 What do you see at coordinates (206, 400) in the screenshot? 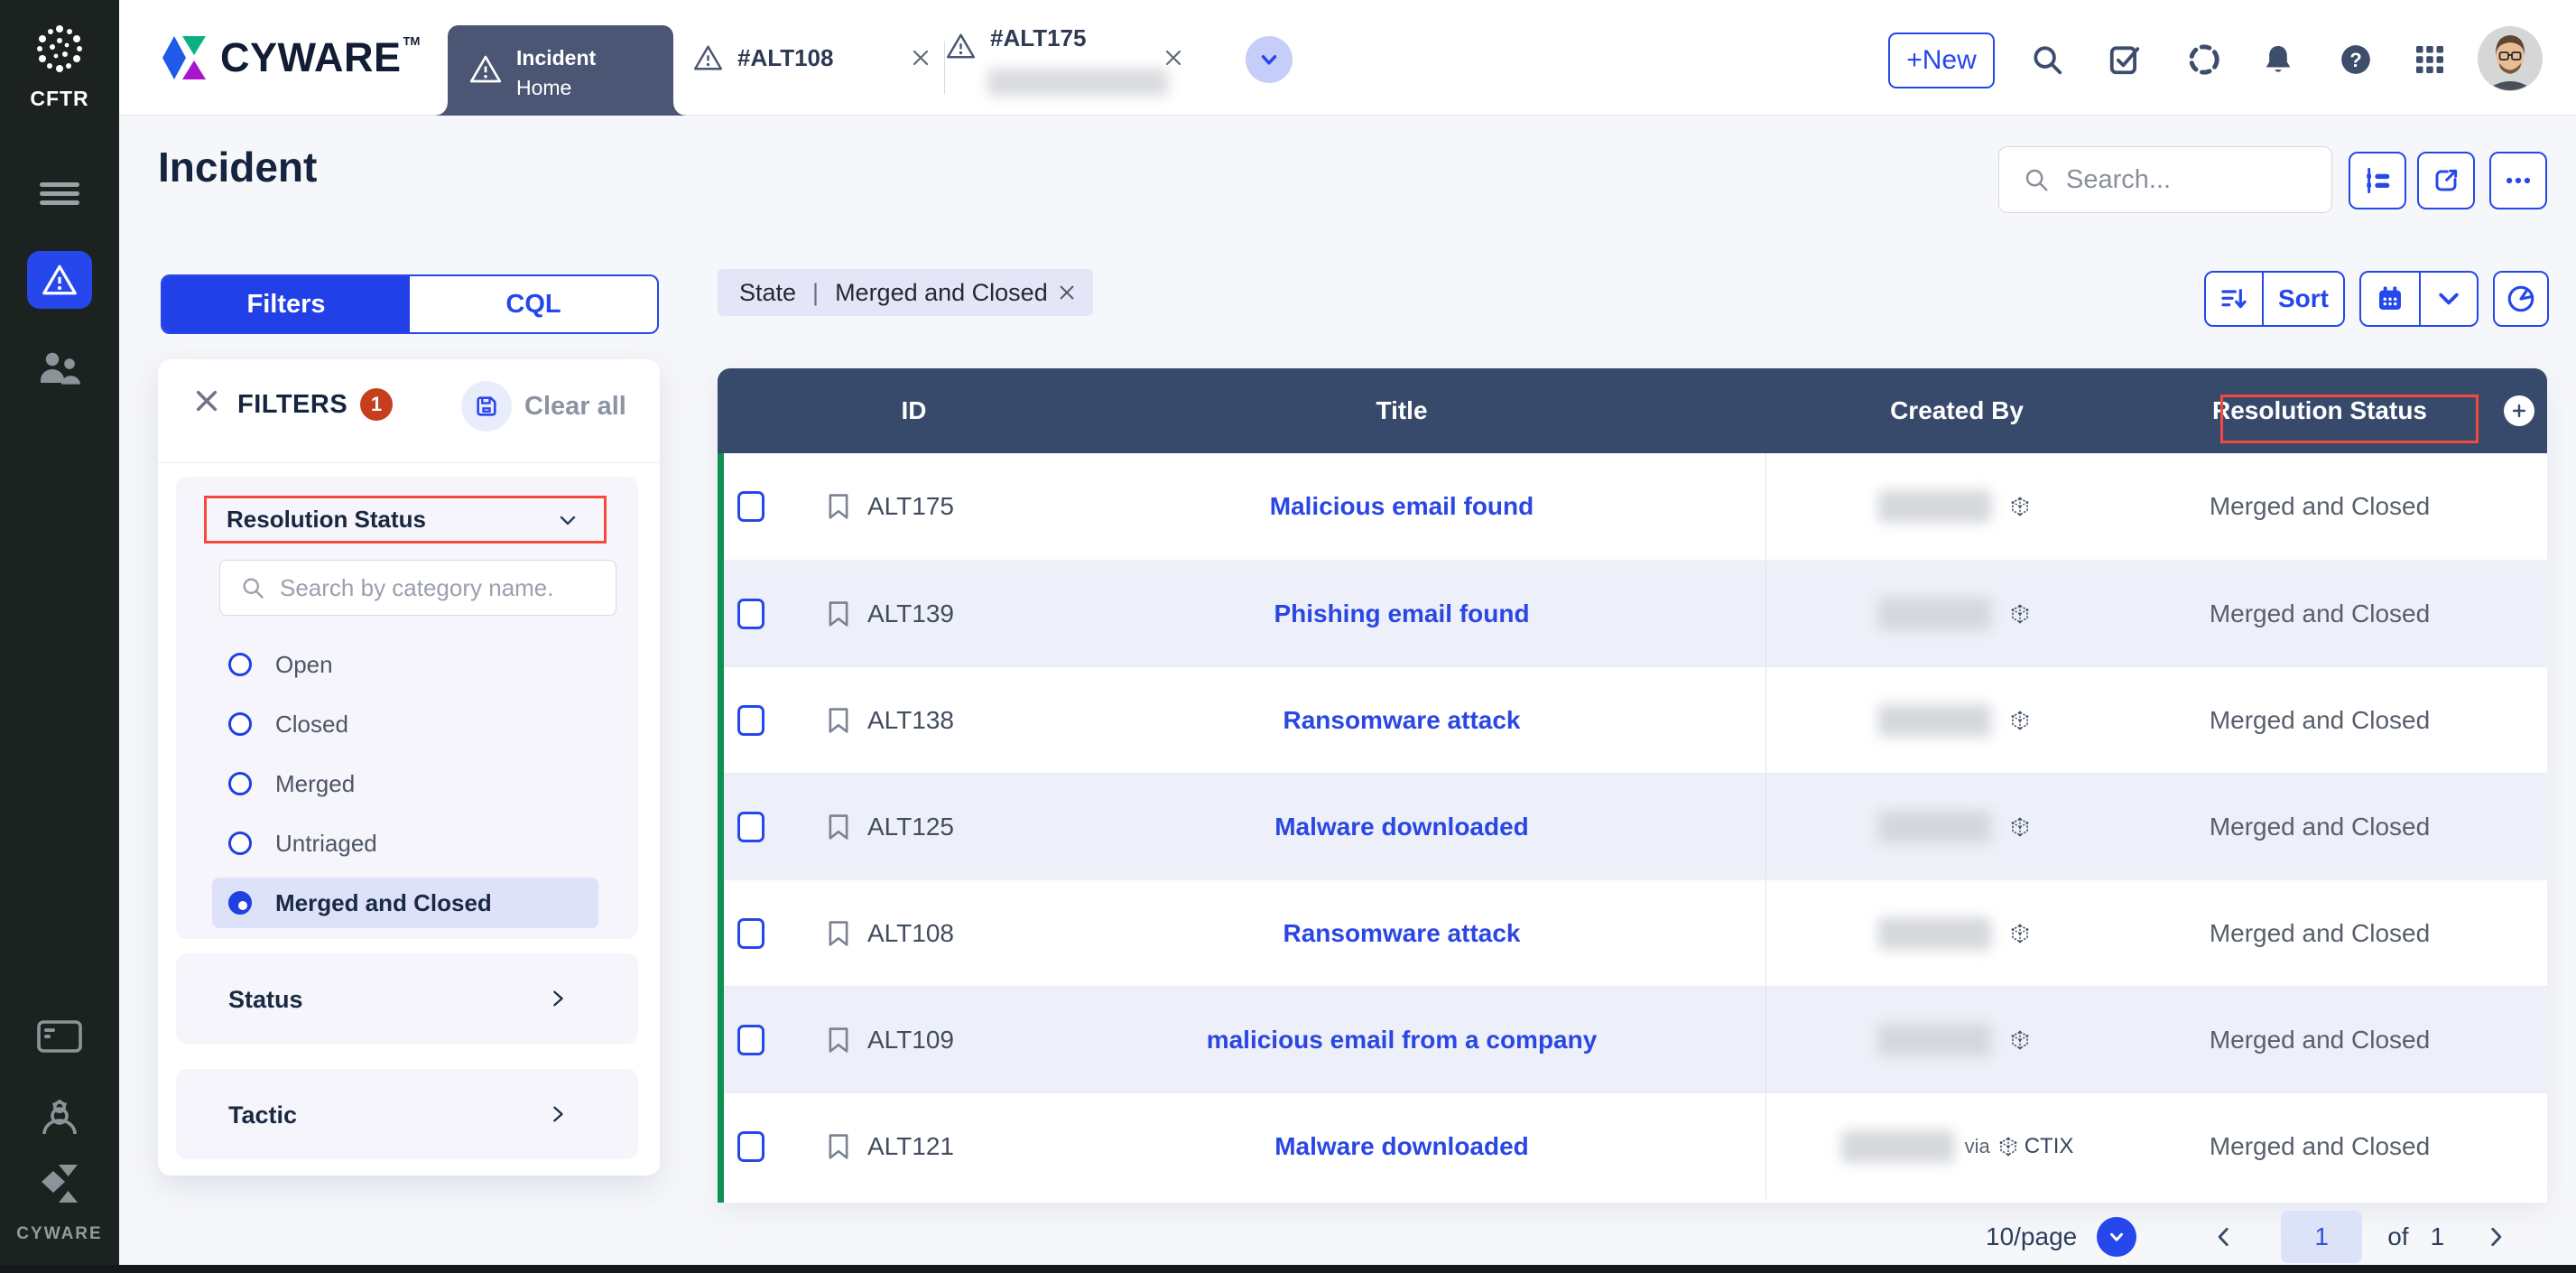
I see `close-filters-icon` at bounding box center [206, 400].